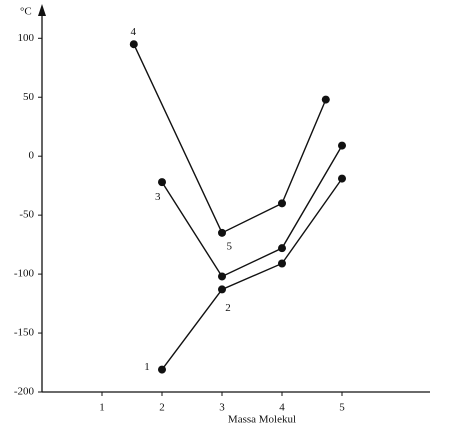 This screenshot has height=438, width=450. What do you see at coordinates (133, 32) in the screenshot?
I see `annotation: 4` at bounding box center [133, 32].